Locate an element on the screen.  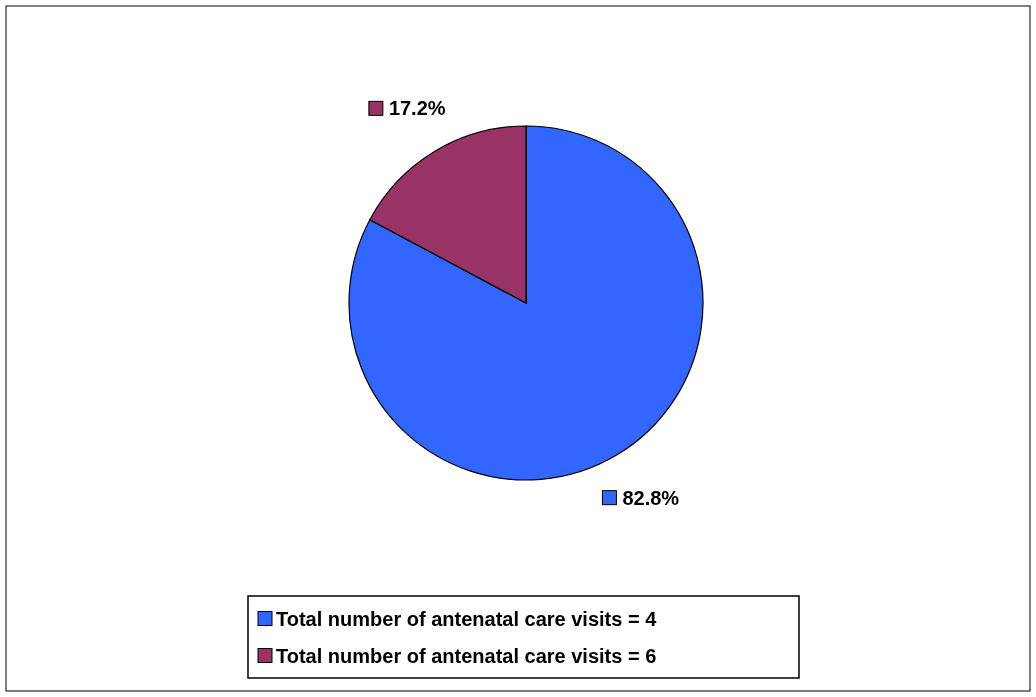
legend-label: Total number of antenatal care visits = 6 is located at coordinates (466, 655).